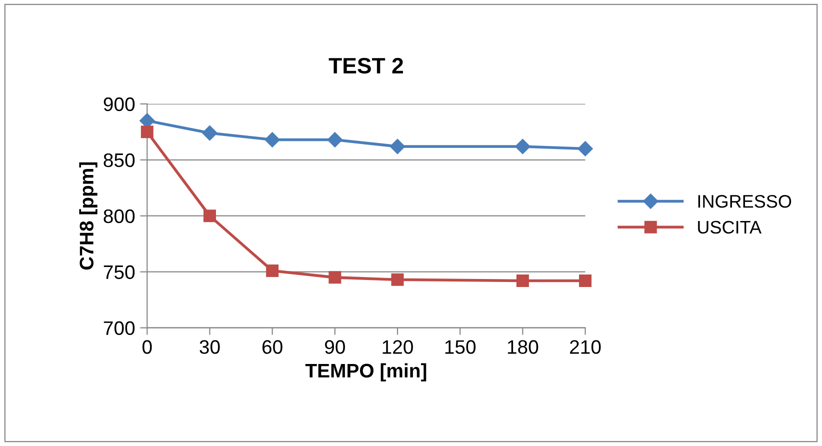  What do you see at coordinates (365, 372) in the screenshot?
I see `x-axis-title: TEMPO [min]` at bounding box center [365, 372].